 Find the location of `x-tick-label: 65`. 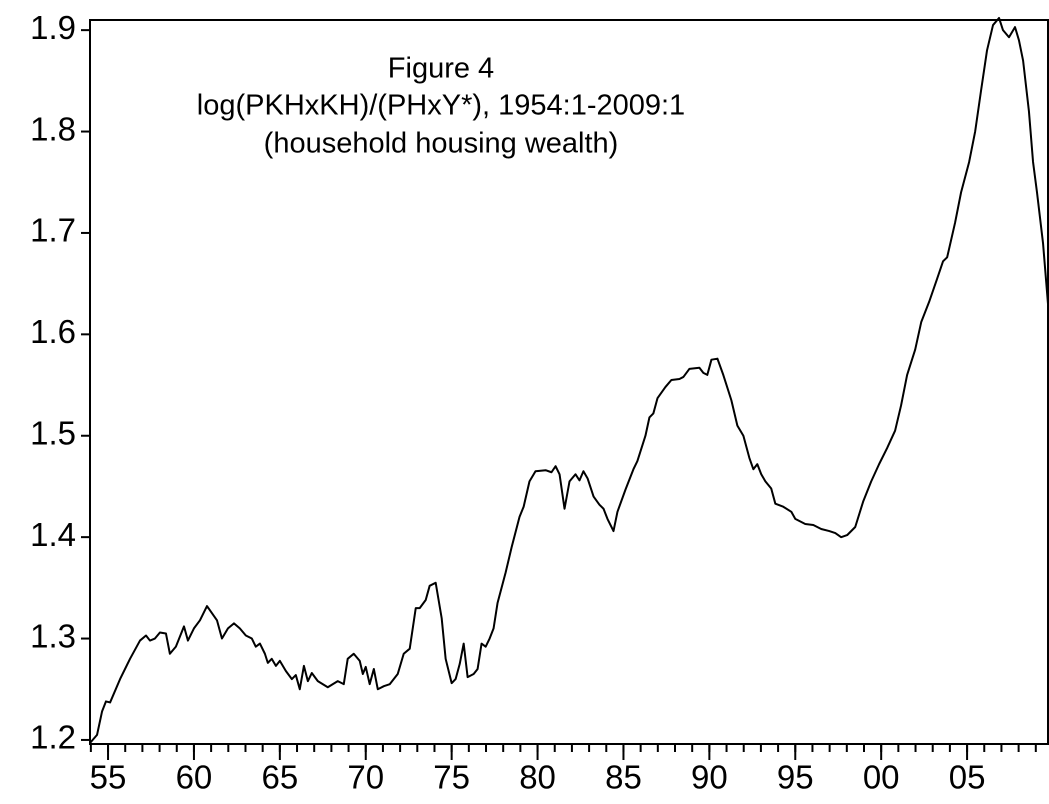

x-tick-label: 65 is located at coordinates (279, 777).